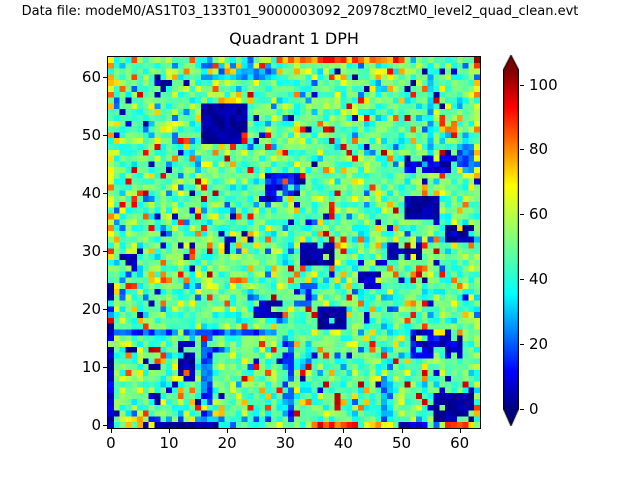  What do you see at coordinates (111, 443) in the screenshot?
I see `x-tick-label: 0` at bounding box center [111, 443].